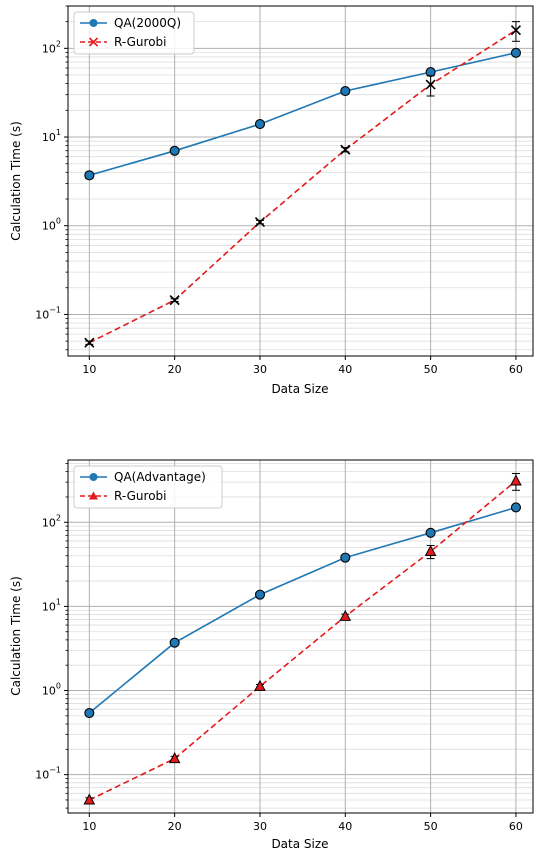 The width and height of the screenshot is (534, 853). I want to click on series-line, so click(303, 114).